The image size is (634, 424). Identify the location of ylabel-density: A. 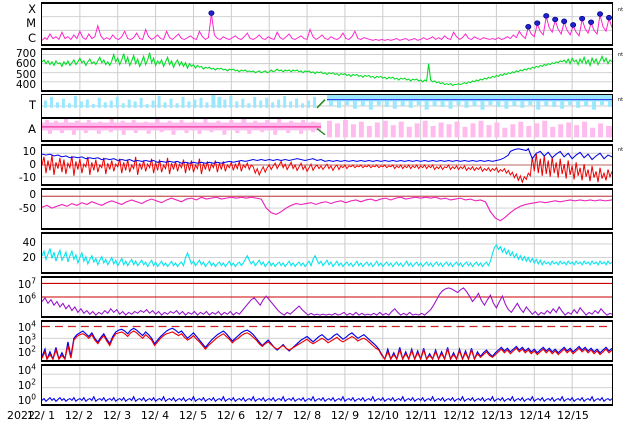
(32, 129).